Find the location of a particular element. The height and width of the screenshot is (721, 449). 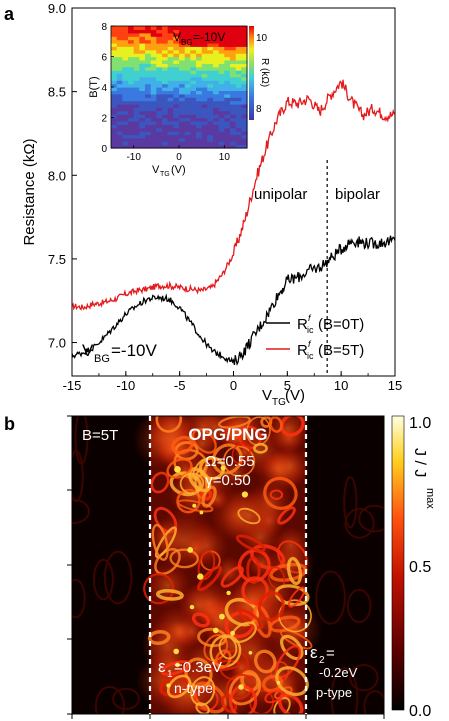

inset-y-tick-label: 2 is located at coordinates (104, 119).